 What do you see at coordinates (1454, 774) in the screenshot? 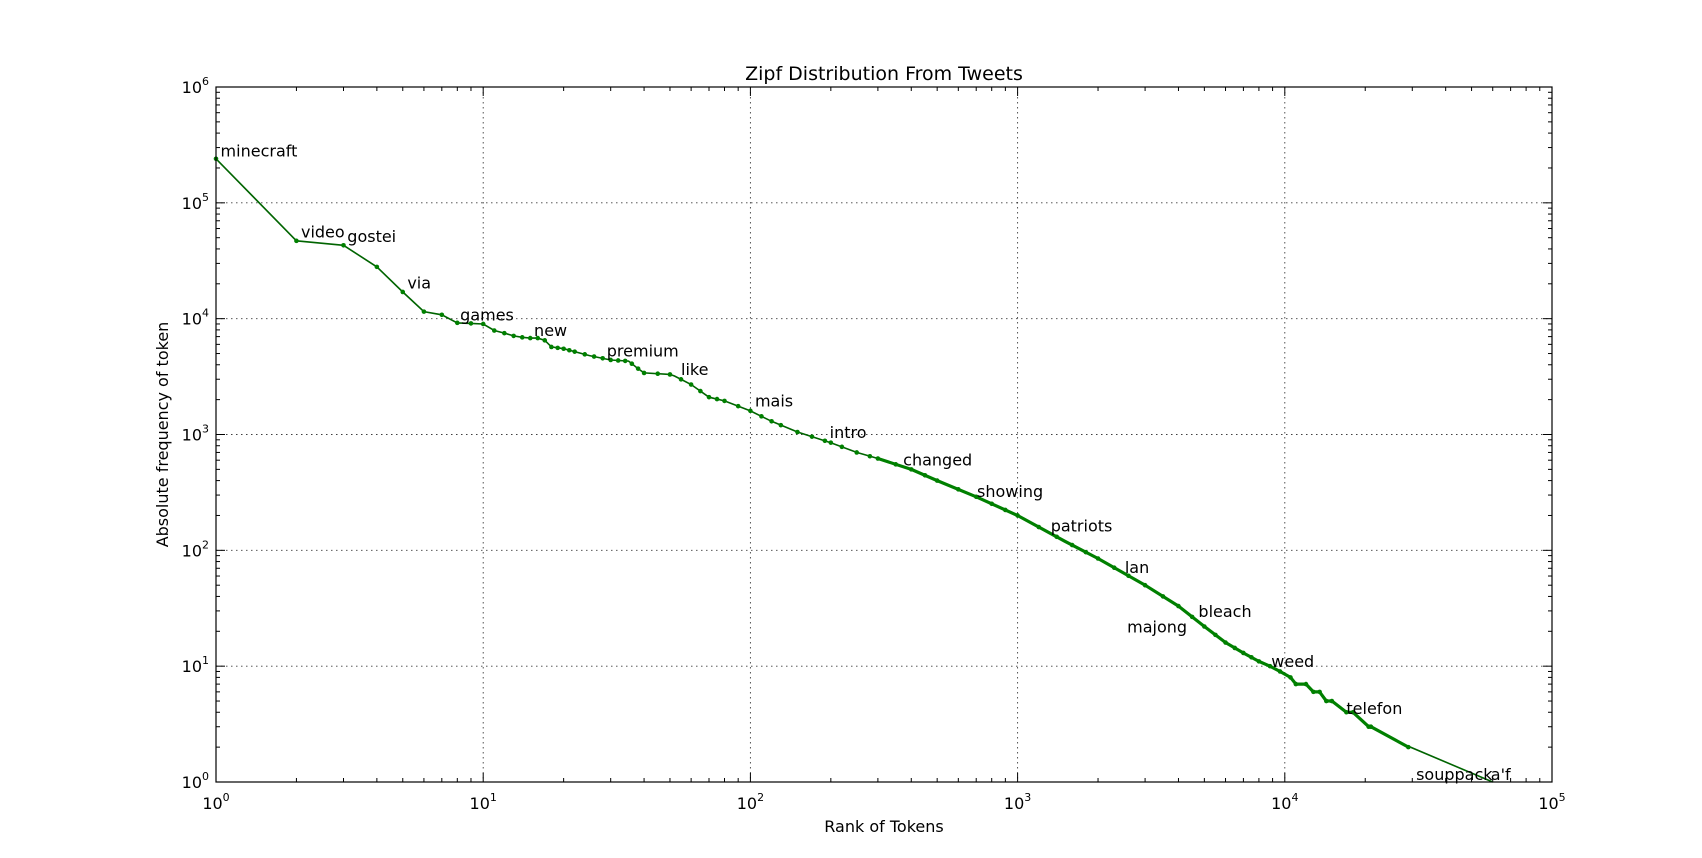
I see `annotation-souppack: souppack` at bounding box center [1454, 774].